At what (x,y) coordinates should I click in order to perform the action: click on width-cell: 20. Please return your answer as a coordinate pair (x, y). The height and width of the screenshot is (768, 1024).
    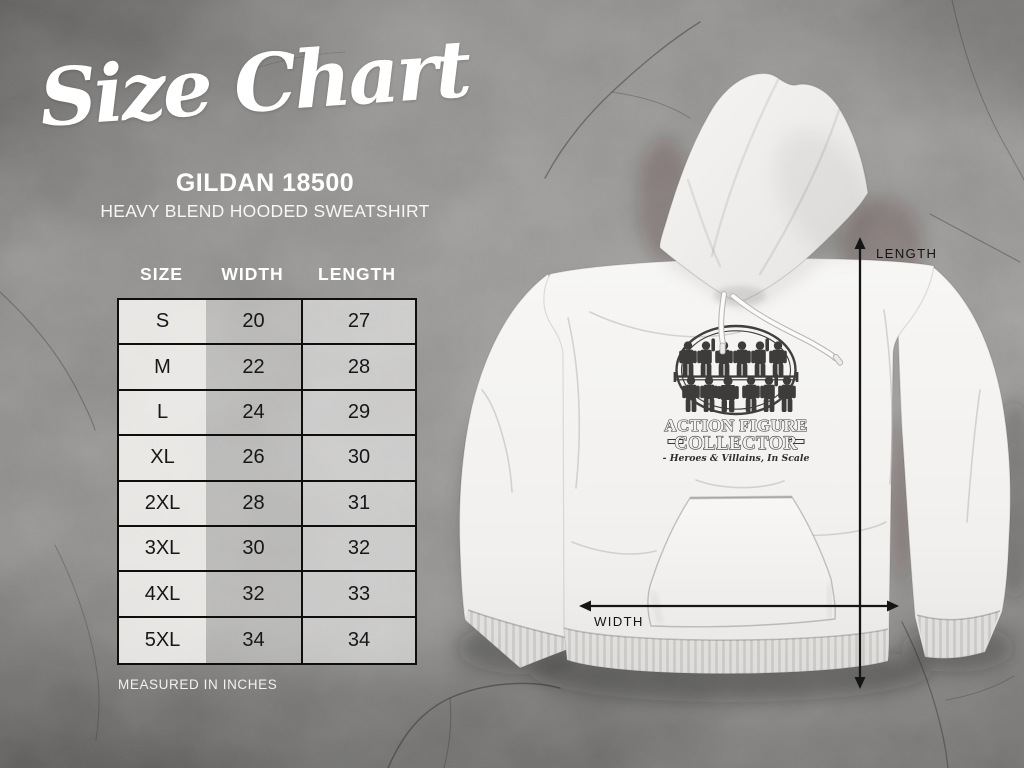
    Looking at the image, I should click on (253, 323).